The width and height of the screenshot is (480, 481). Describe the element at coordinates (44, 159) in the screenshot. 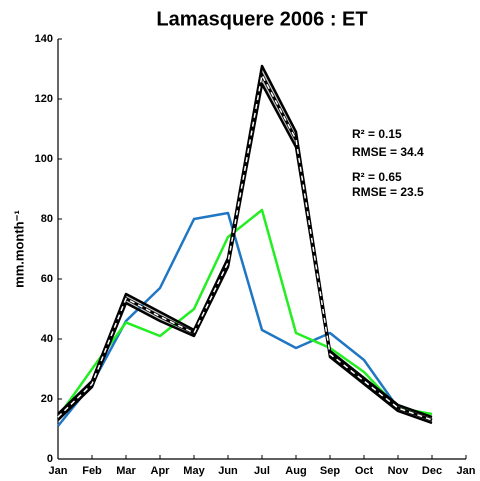

I see `y-tick-label: 100` at that location.